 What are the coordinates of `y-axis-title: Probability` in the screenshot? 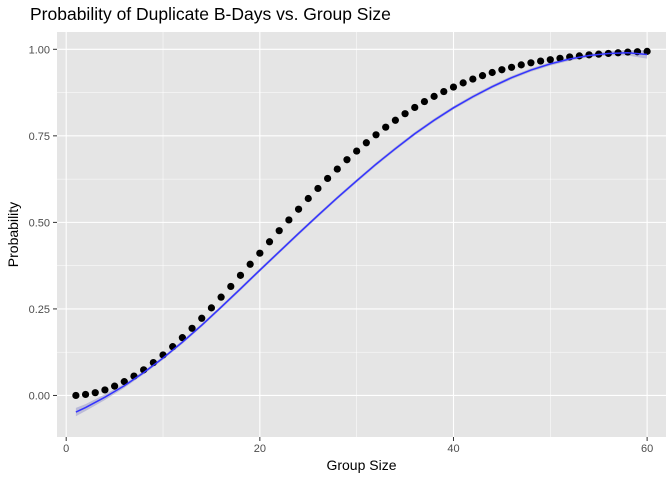 It's located at (13, 234).